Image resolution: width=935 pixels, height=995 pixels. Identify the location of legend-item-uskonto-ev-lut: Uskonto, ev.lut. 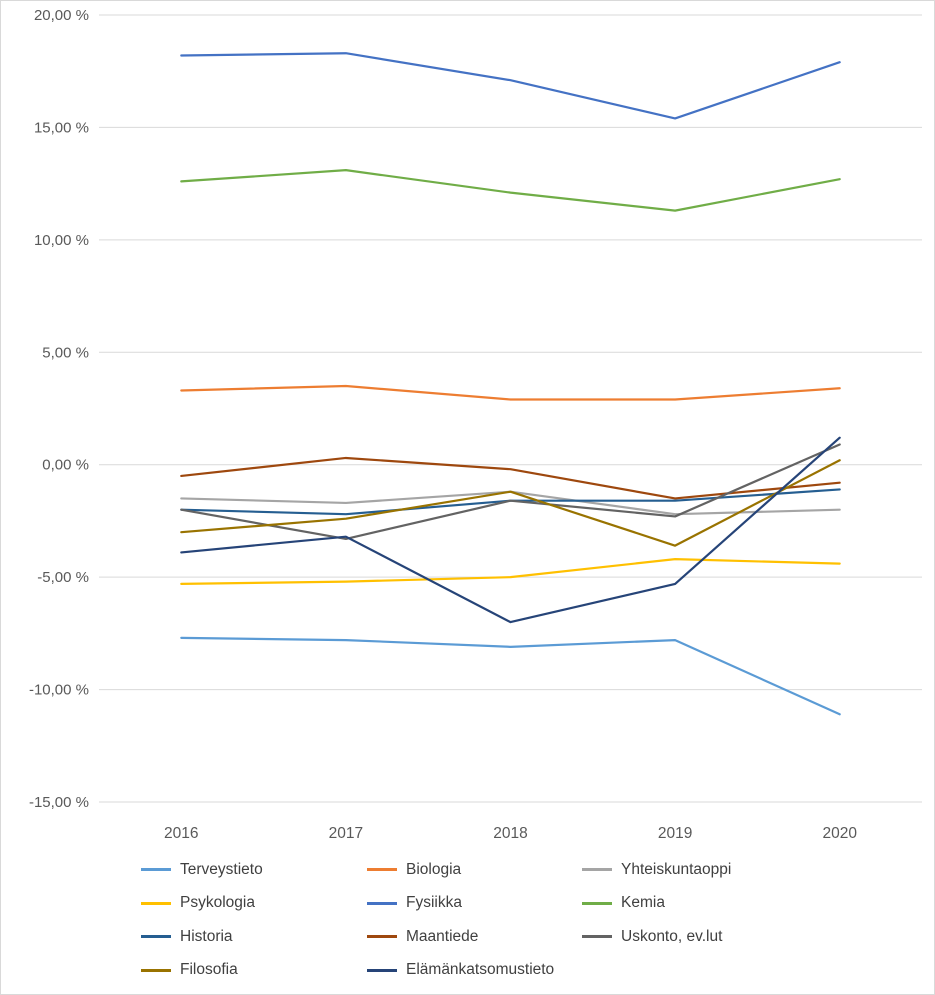
(758, 937).